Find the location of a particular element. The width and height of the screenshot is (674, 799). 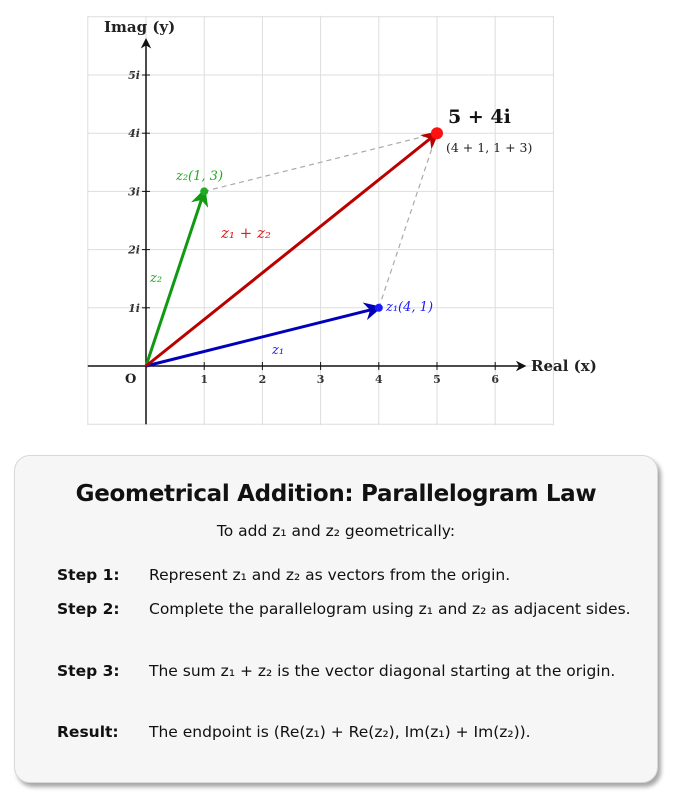

y-tick-label: 4i is located at coordinates (134, 133).